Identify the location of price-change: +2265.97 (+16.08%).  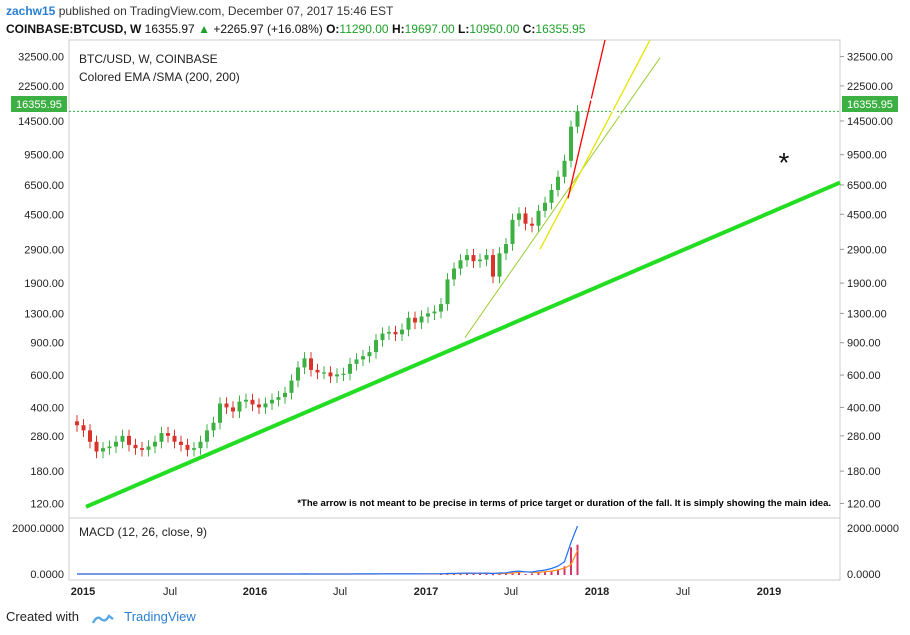
(268, 29).